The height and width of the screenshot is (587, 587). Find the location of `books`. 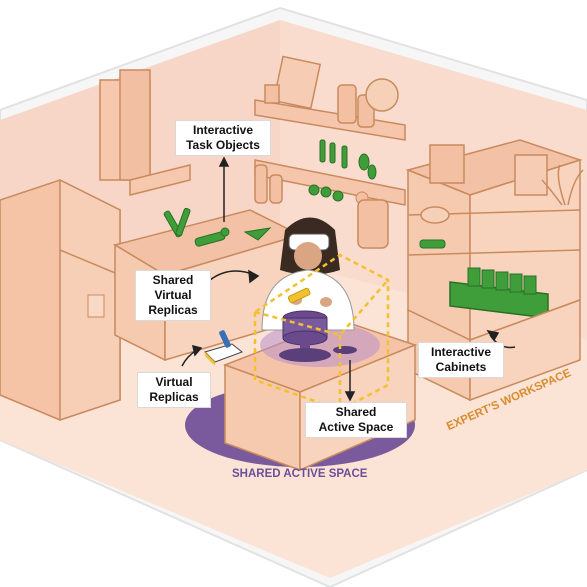

books is located at coordinates (447, 164).